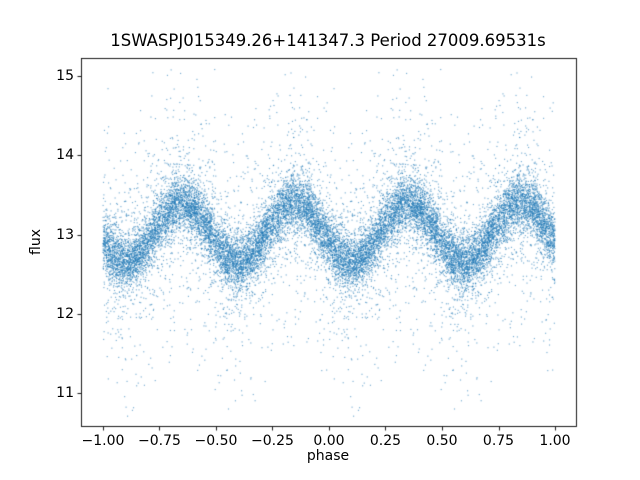 Image resolution: width=640 pixels, height=480 pixels. I want to click on y-tick-label: 13, so click(65, 234).